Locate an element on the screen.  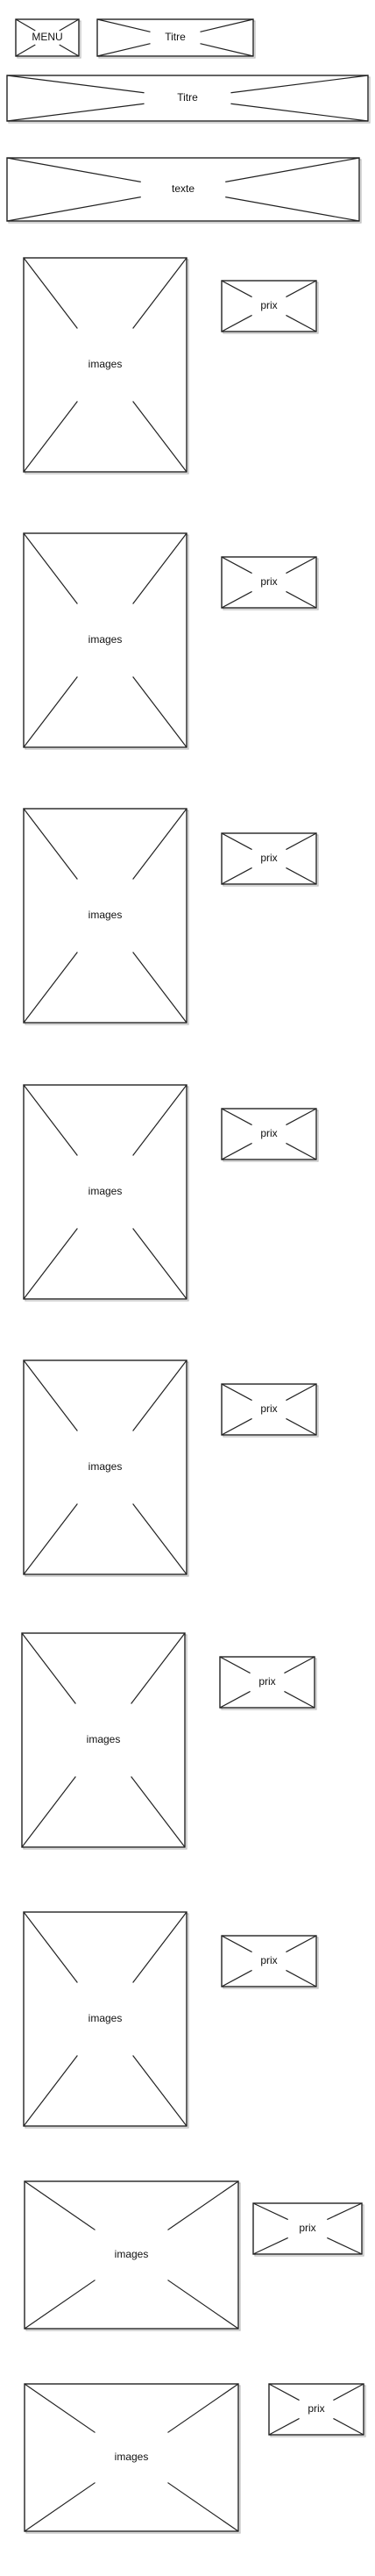
intro-text-box: texte is located at coordinates (184, 191).